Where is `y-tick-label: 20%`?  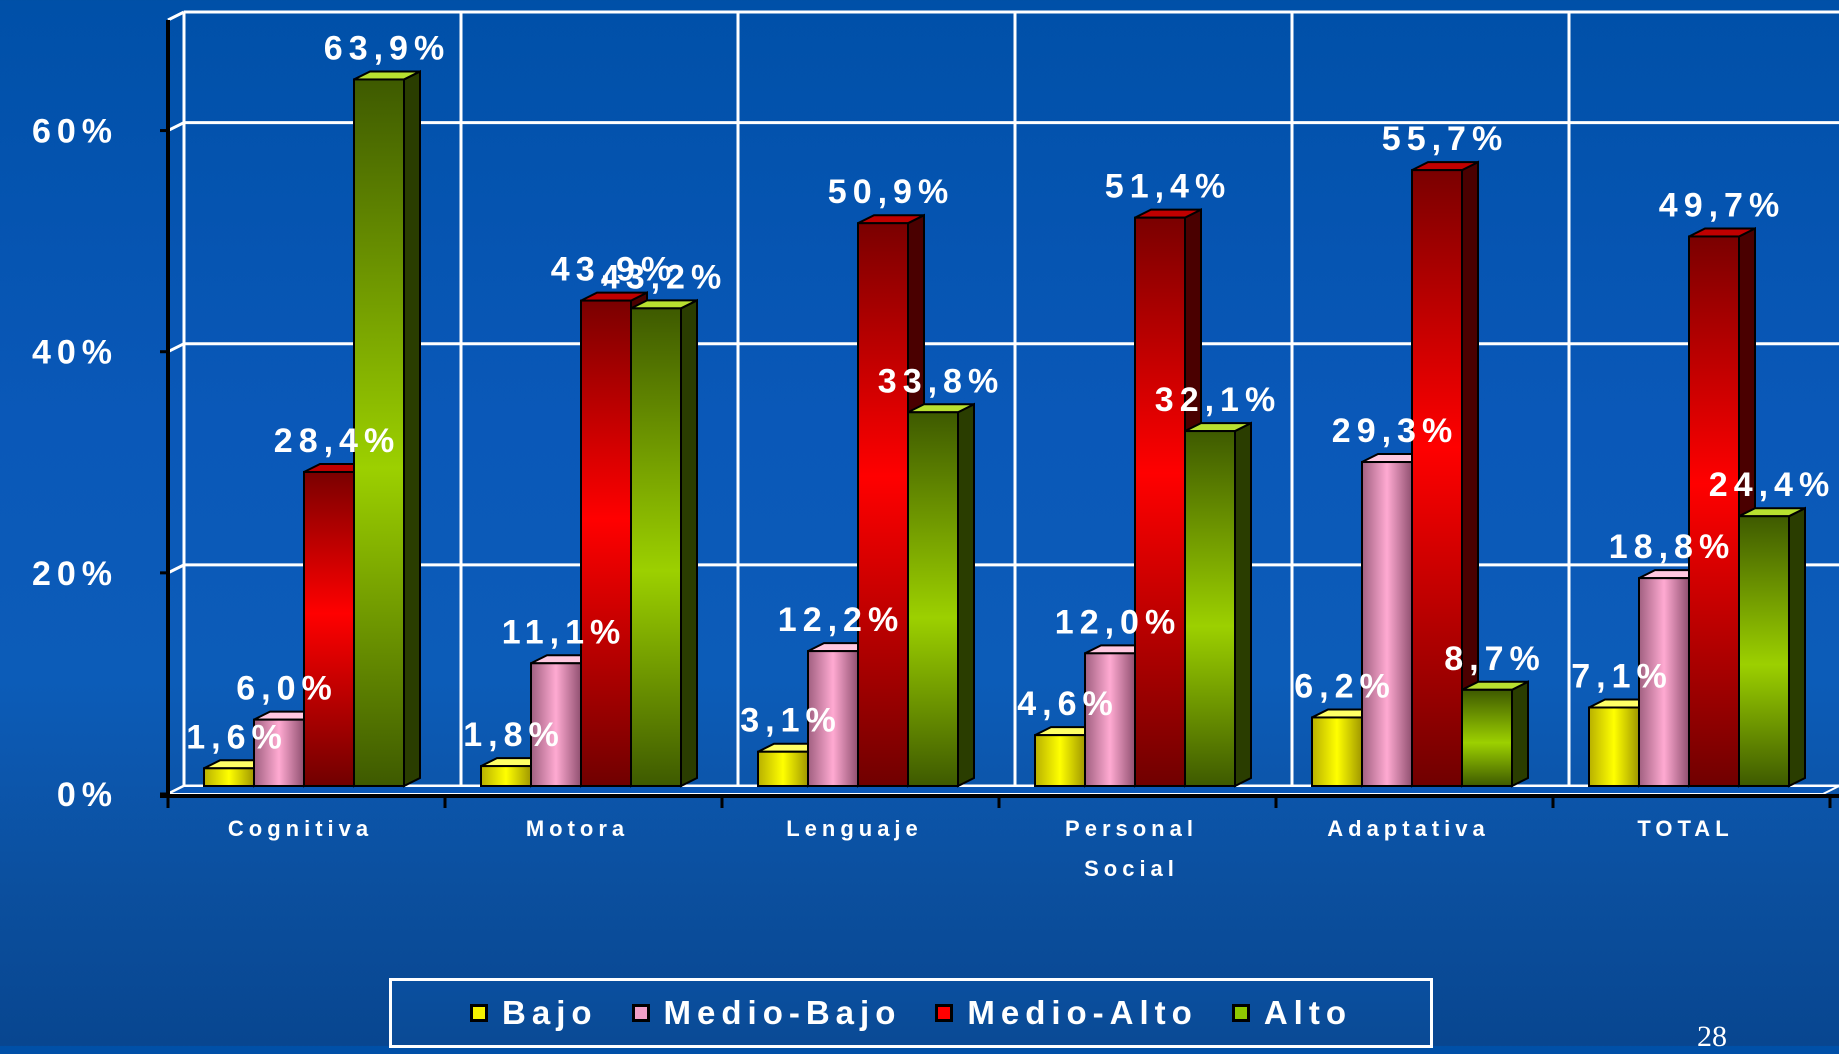
y-tick-label: 20% is located at coordinates (75, 574).